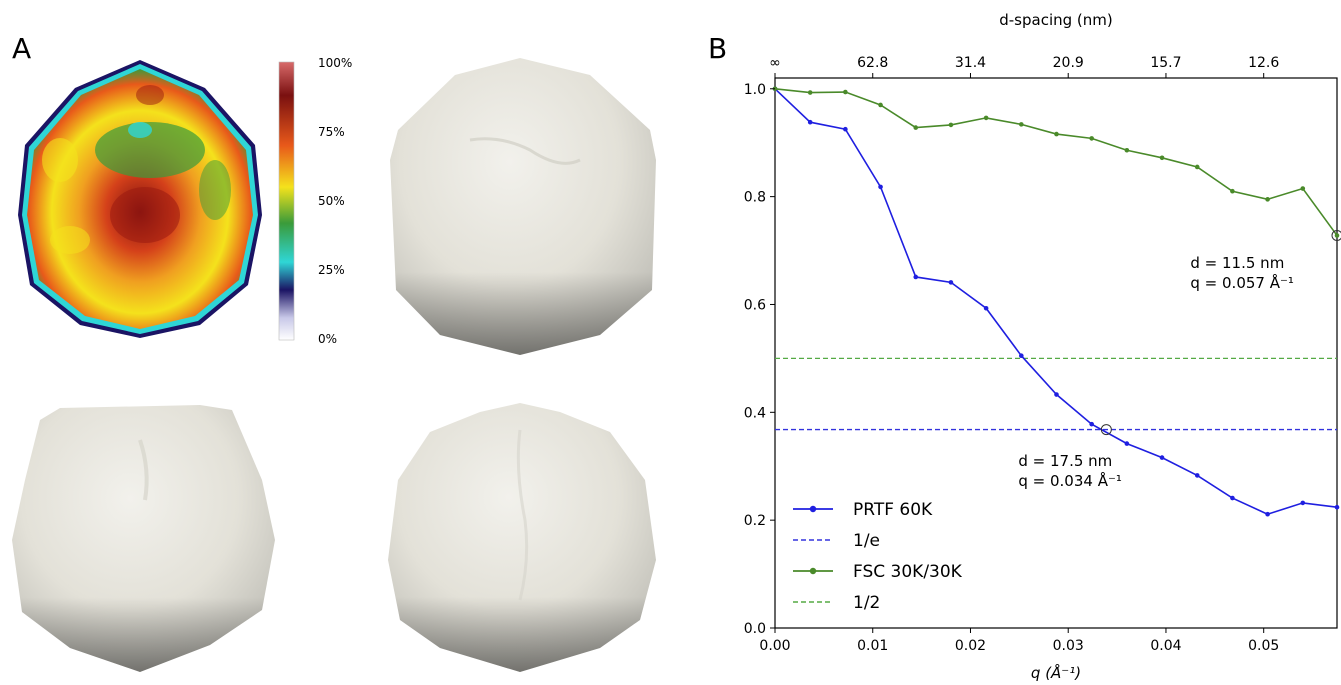  I want to click on top-tick-label: 12.6, so click(1263, 63).